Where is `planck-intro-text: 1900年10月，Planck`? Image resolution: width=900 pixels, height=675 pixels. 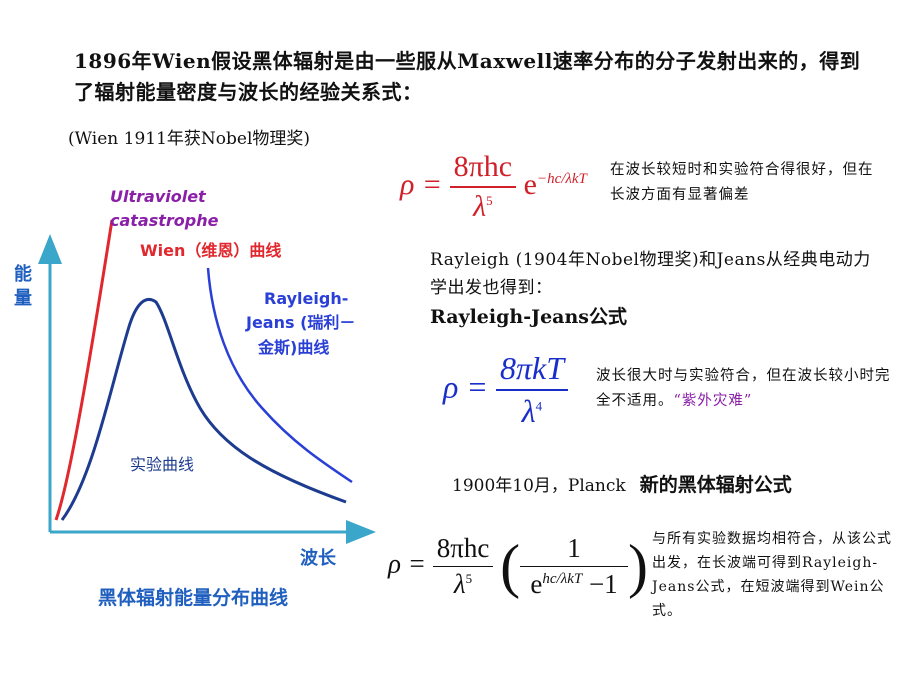
planck-intro-text: 1900年10月，Planck is located at coordinates (539, 486).